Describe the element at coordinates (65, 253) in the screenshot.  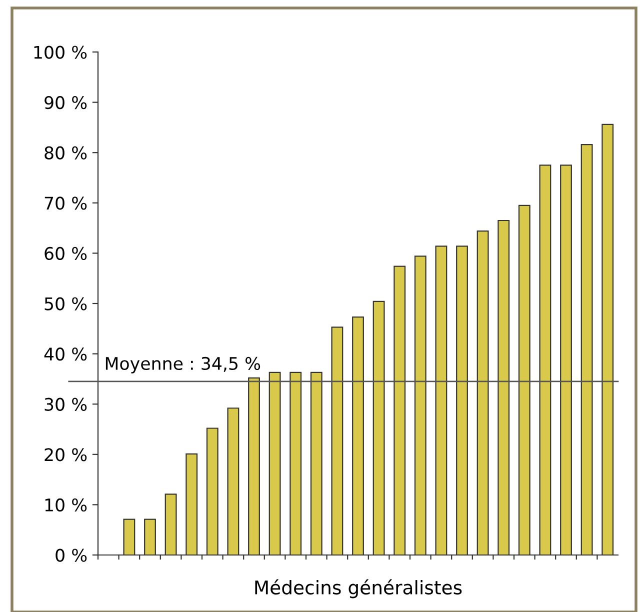
I see `y-tick-label: 60 %` at that location.